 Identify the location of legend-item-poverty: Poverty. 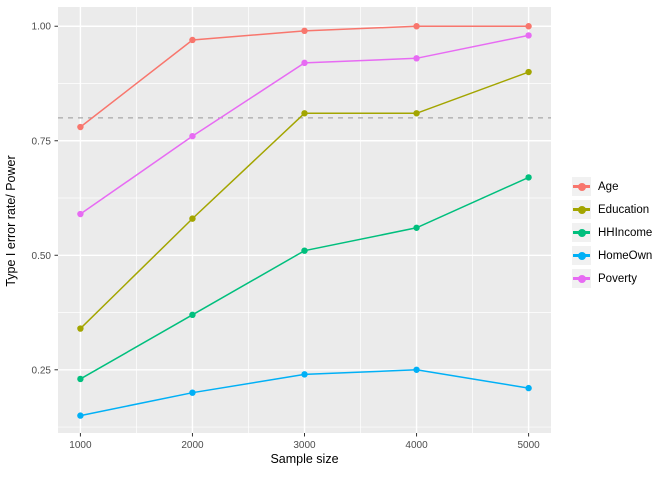
(612, 278).